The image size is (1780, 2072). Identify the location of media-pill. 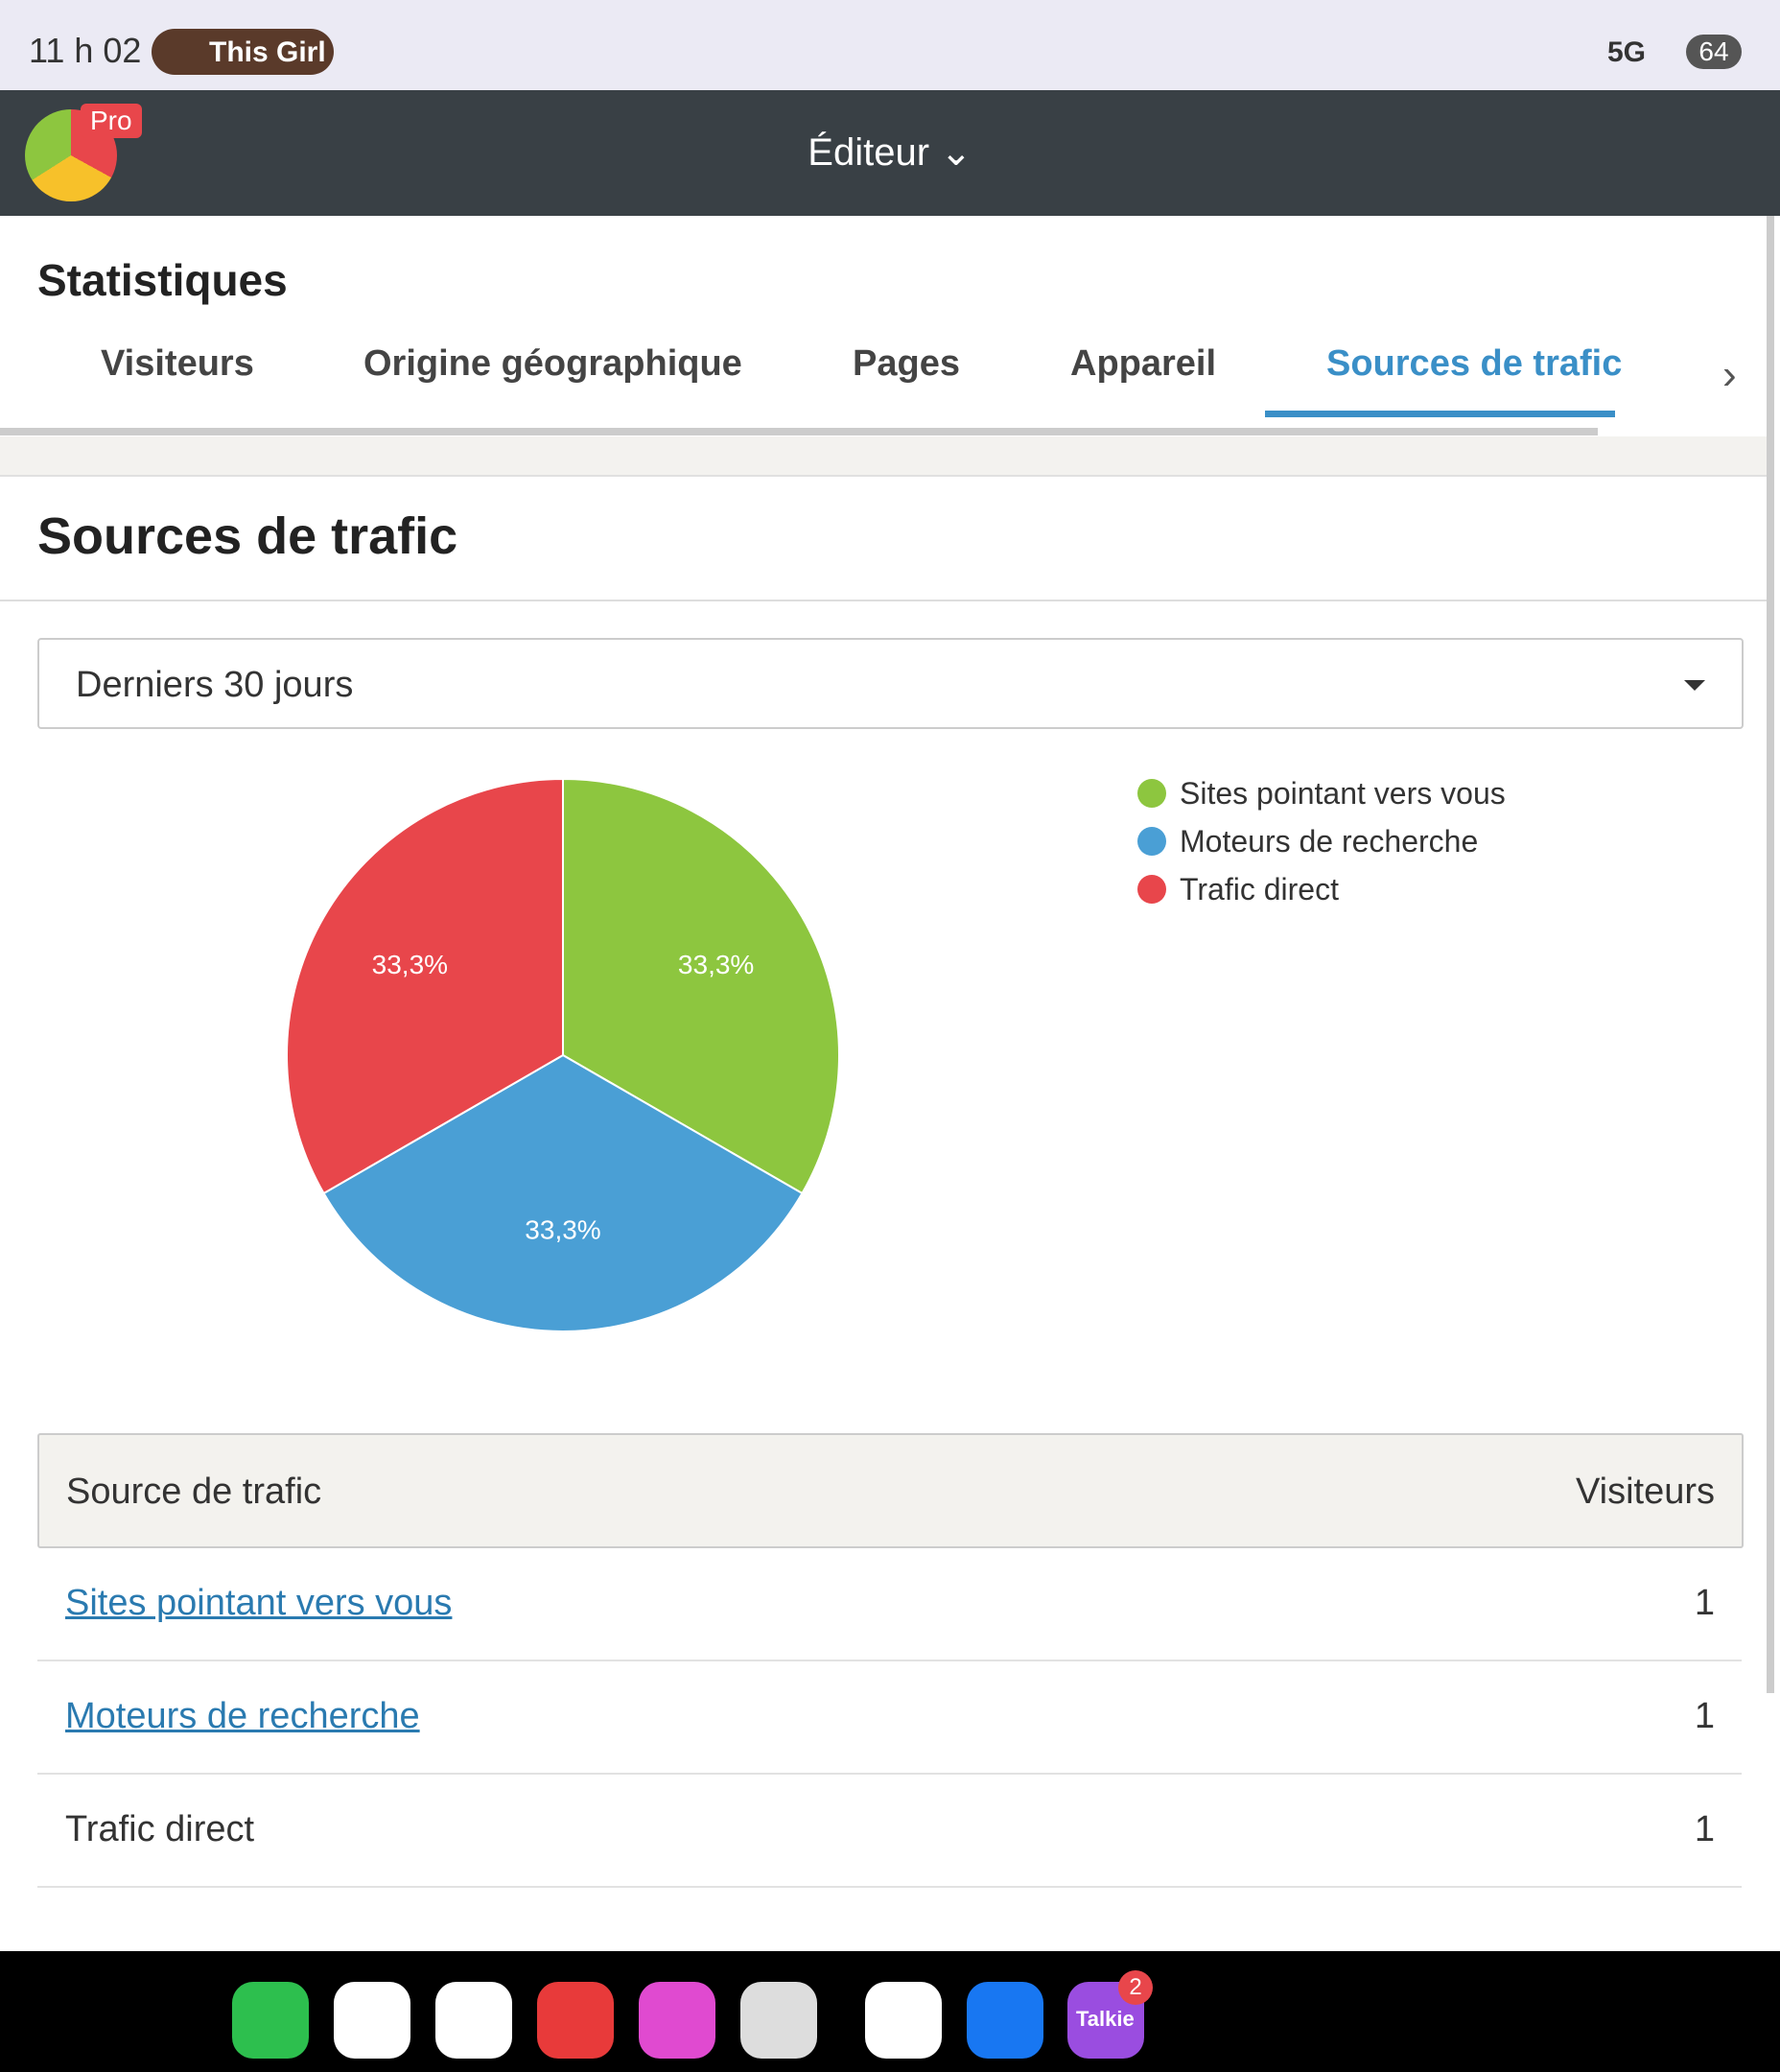
(243, 52).